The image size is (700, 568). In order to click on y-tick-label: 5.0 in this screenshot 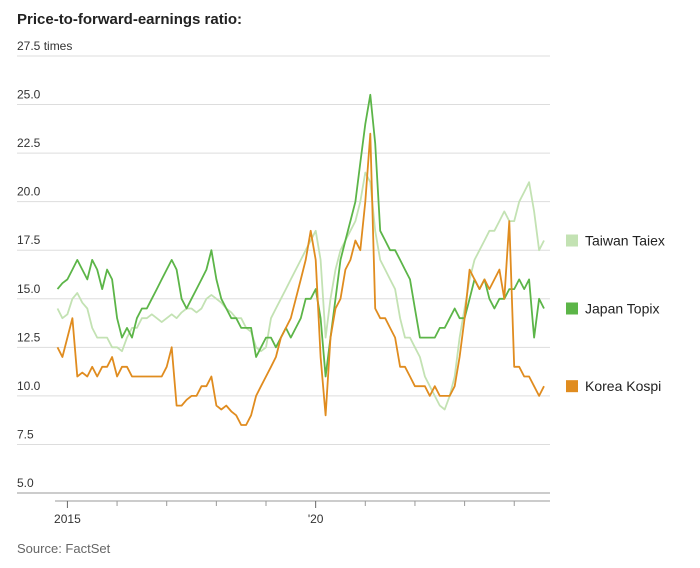, I will do `click(25, 483)`.